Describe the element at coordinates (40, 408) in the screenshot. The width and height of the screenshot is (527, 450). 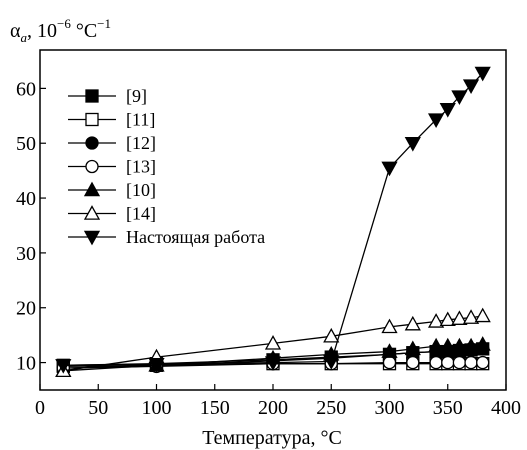
I see `x-tick-label: 0` at that location.